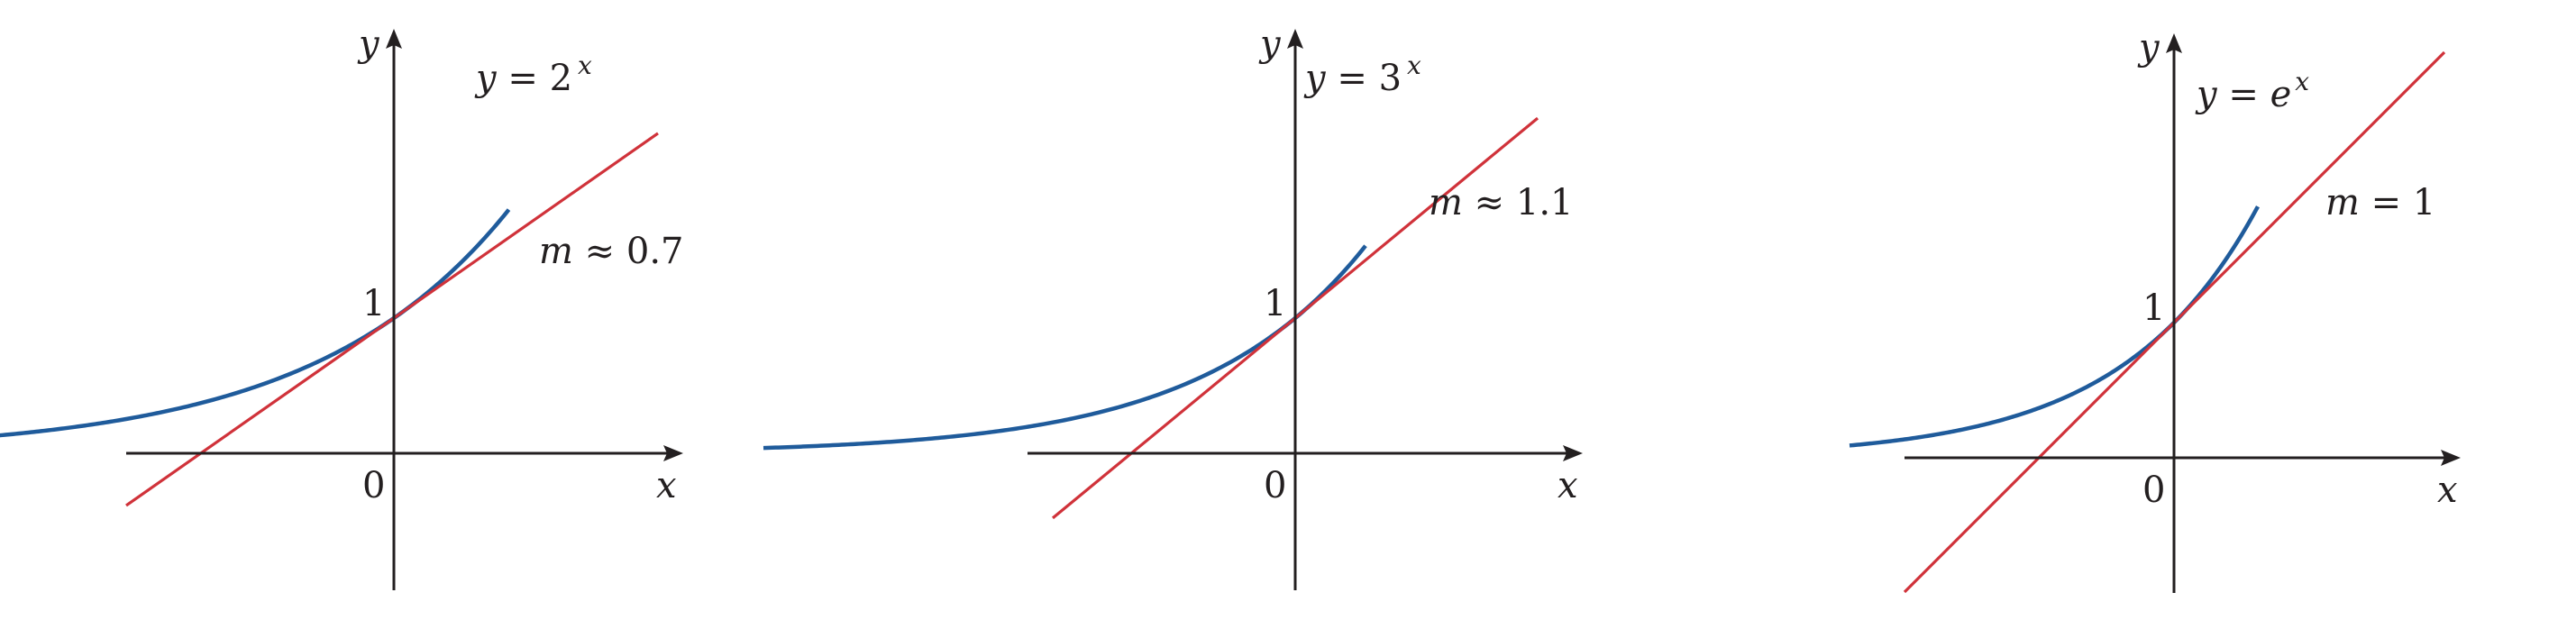 This screenshot has width=2576, height=629. I want to click on tangent-line, so click(392, 319).